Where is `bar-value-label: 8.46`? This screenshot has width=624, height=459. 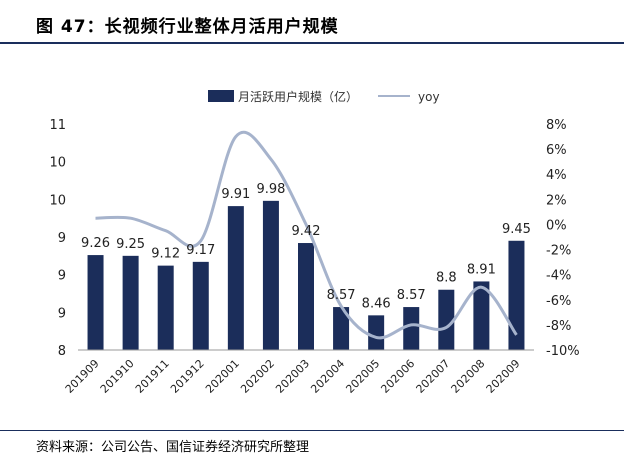 bar-value-label: 8.46 is located at coordinates (376, 303).